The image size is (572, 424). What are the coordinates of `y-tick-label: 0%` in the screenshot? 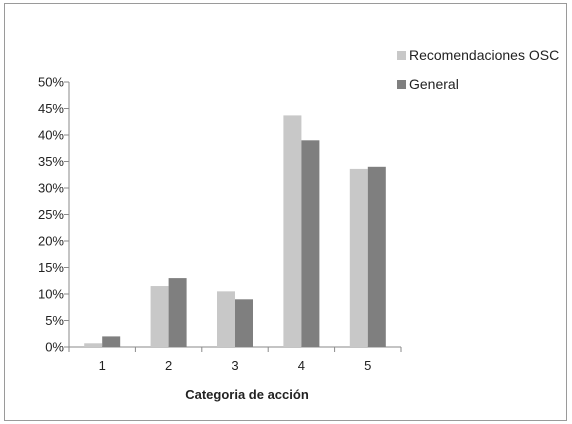 It's located at (54, 347).